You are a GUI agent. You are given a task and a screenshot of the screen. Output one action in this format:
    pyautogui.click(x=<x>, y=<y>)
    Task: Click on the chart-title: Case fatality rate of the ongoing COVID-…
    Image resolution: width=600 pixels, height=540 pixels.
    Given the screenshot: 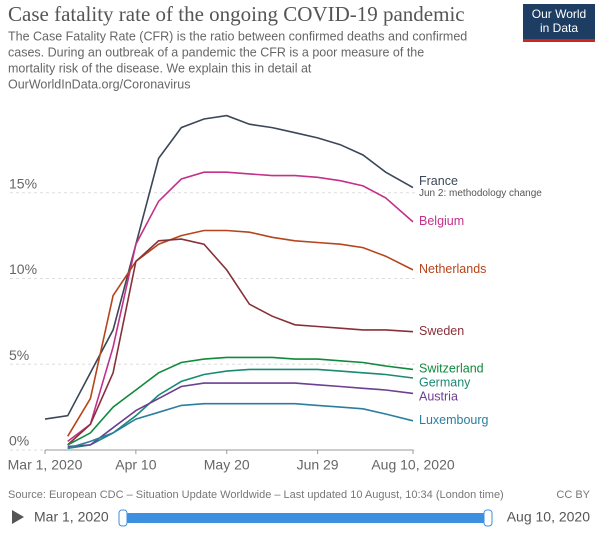 What is the action you would take?
    pyautogui.click(x=236, y=14)
    